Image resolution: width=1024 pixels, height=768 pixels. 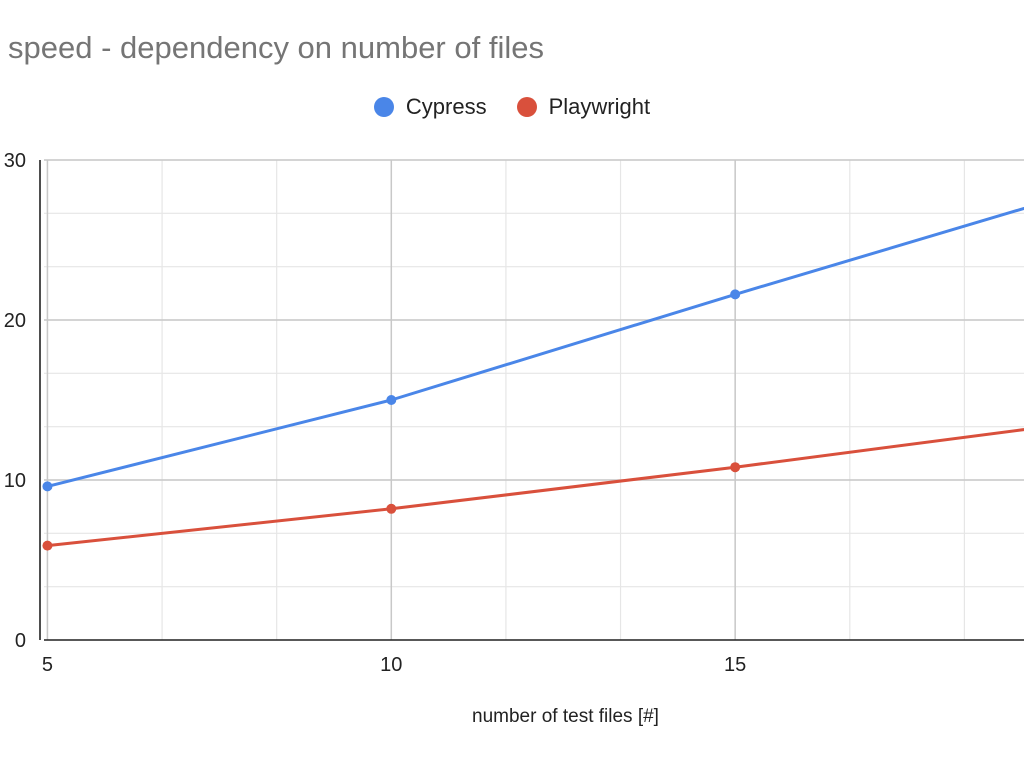 I want to click on x-axis-label: number of test files [#], so click(x=565, y=716).